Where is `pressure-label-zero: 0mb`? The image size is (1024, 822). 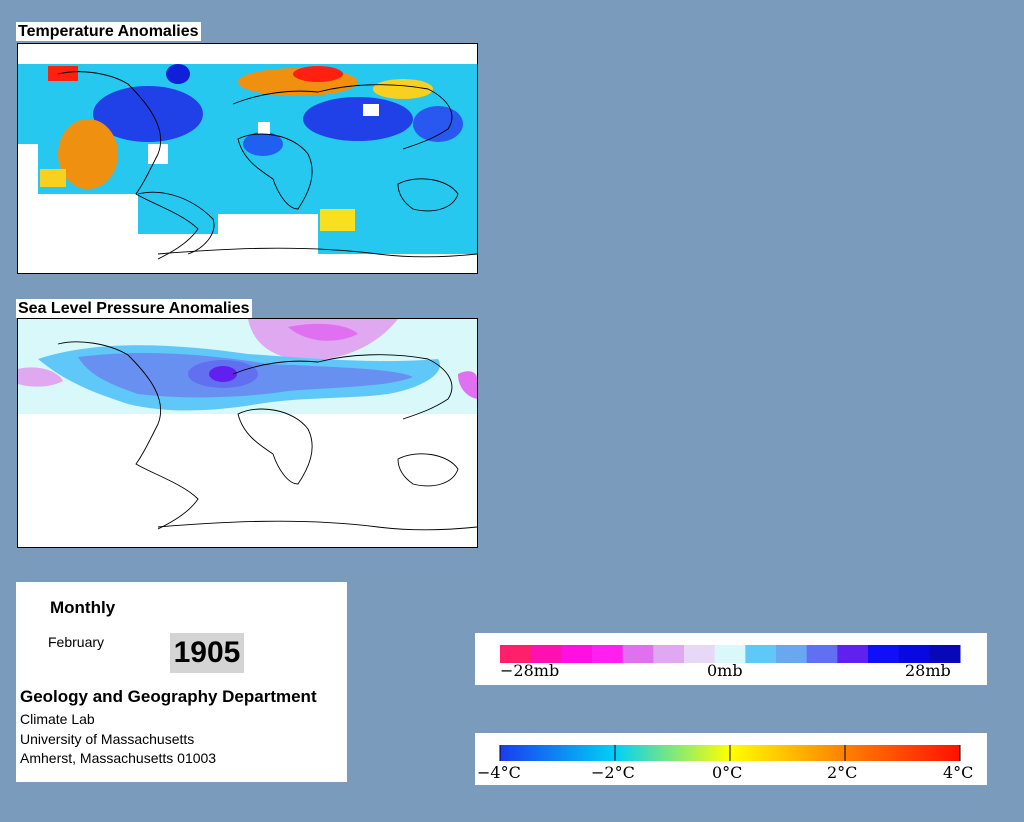 pressure-label-zero: 0mb is located at coordinates (725, 670).